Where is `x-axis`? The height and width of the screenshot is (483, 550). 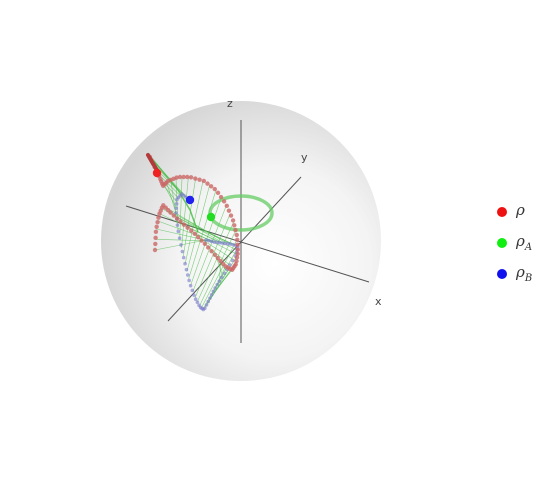
x-axis is located at coordinates (247, 244).